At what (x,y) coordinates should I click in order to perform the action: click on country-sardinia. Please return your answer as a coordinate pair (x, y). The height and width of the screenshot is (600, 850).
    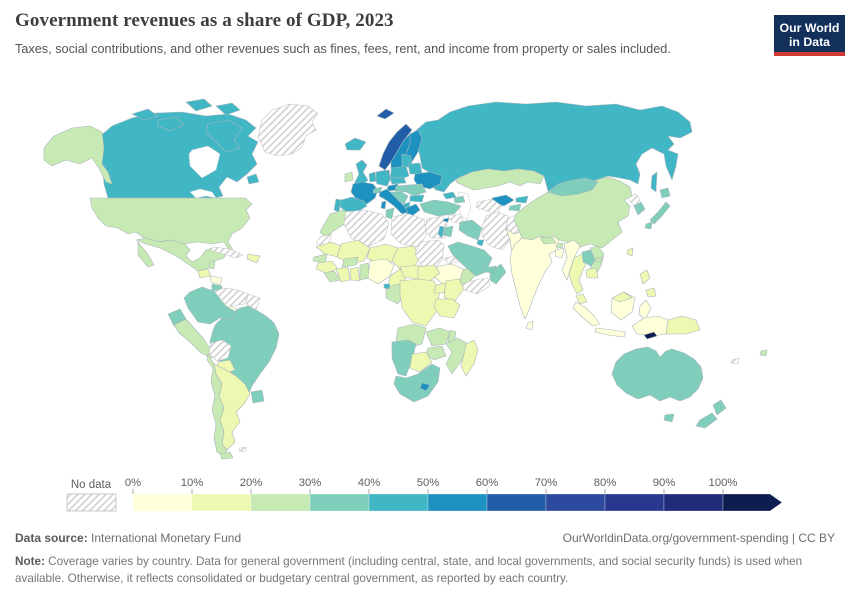
    Looking at the image, I should click on (383, 205).